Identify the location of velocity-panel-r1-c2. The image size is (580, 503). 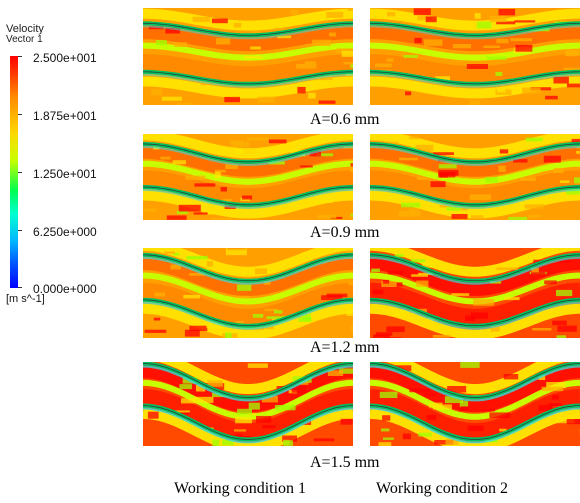
(475, 56).